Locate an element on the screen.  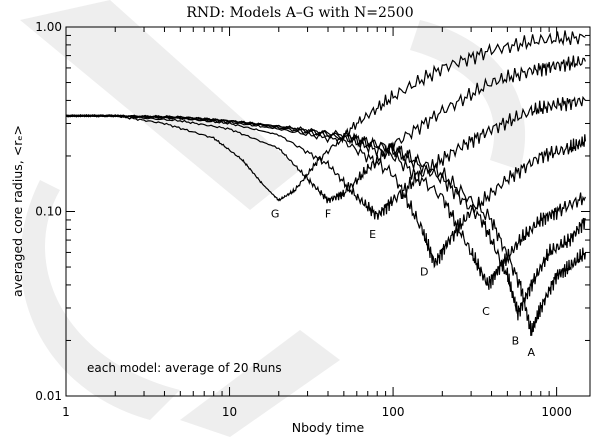
y-tick-label: 0.10 is located at coordinates (48, 212).